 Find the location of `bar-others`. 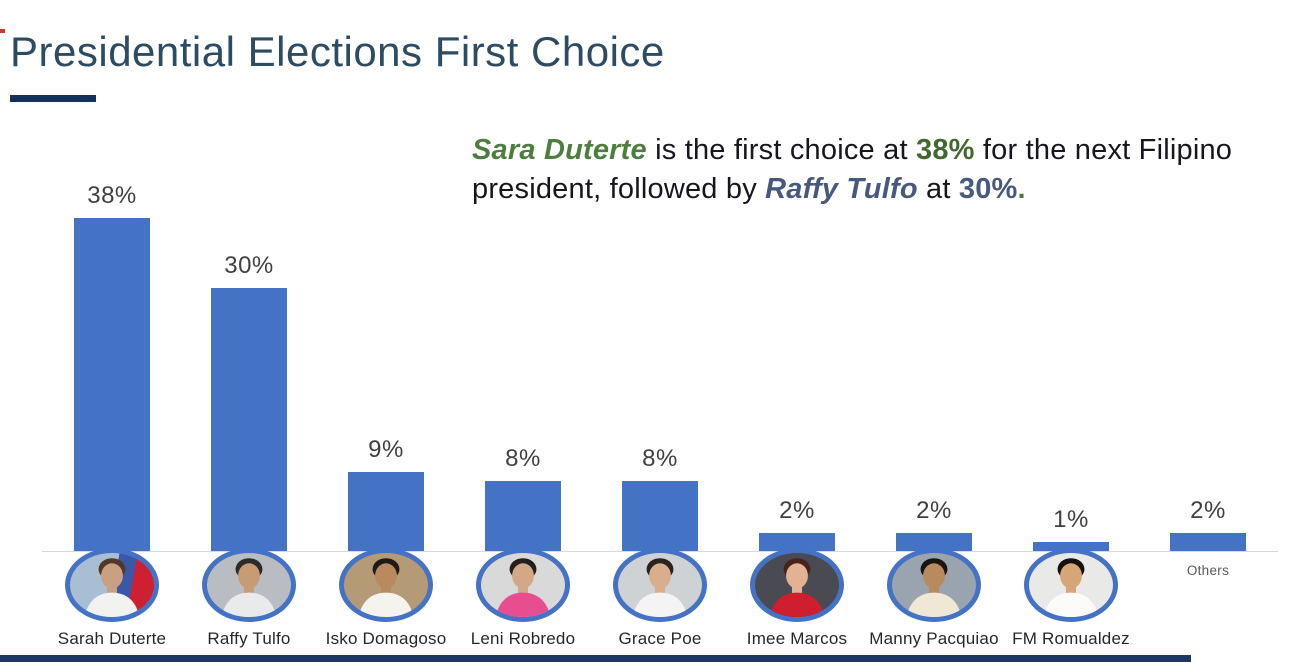

bar-others is located at coordinates (1208, 542).